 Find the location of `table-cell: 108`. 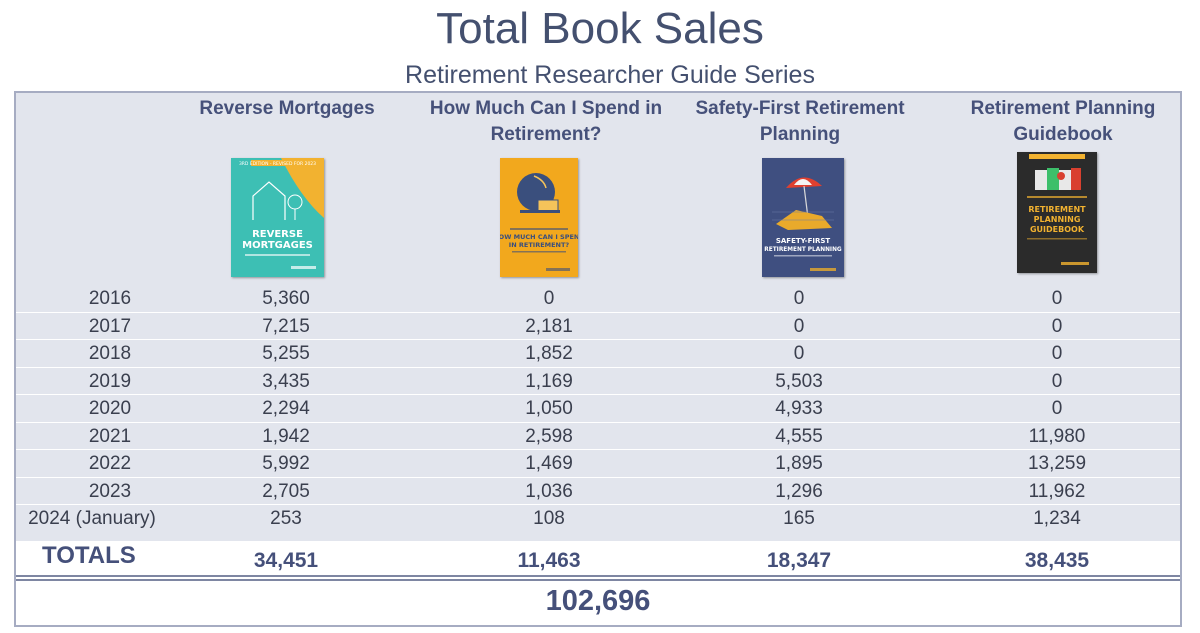

table-cell: 108 is located at coordinates (549, 518).